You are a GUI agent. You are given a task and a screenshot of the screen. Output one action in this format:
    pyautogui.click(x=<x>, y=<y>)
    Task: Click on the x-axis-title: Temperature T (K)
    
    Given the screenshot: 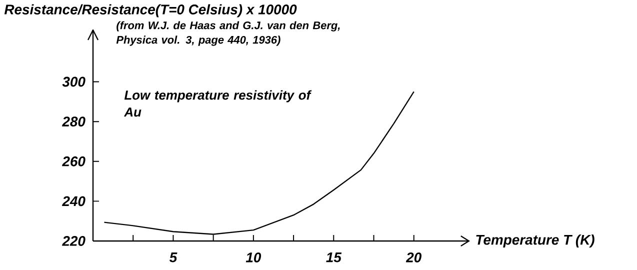 What is the action you would take?
    pyautogui.click(x=535, y=241)
    